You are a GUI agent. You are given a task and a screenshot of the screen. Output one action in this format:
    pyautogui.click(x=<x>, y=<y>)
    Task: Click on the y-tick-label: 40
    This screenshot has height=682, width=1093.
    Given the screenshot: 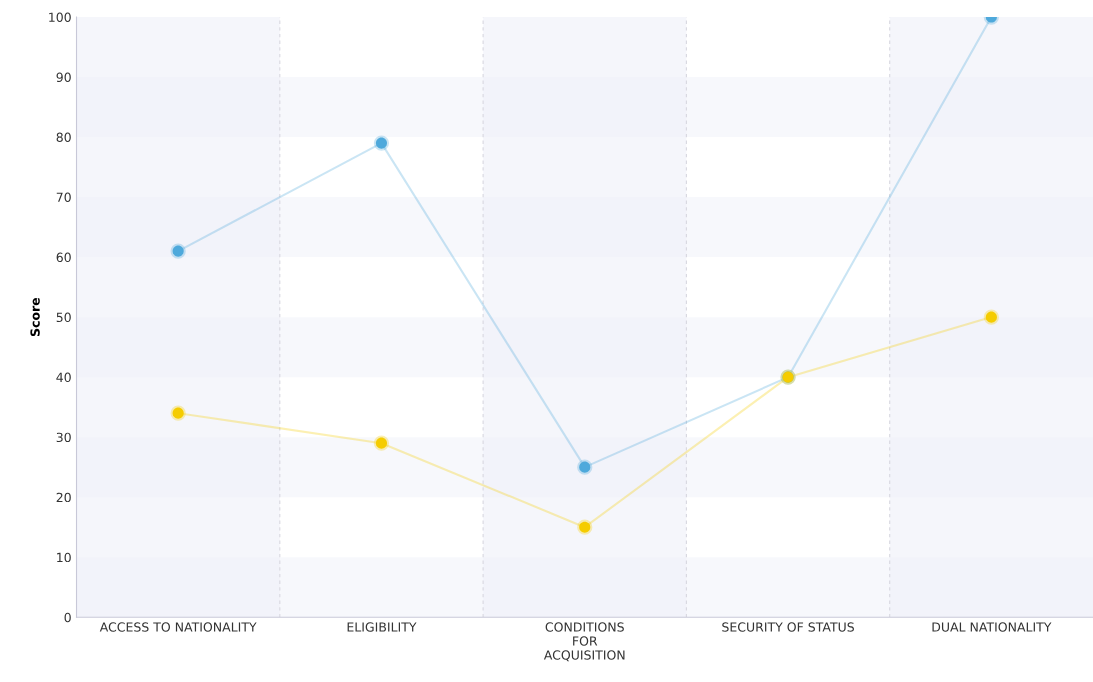 What is the action you would take?
    pyautogui.click(x=63, y=377)
    